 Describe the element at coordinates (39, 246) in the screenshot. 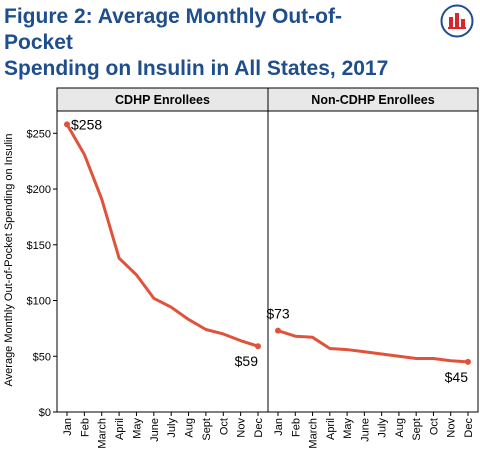

I see `y-tick-label: $150` at that location.